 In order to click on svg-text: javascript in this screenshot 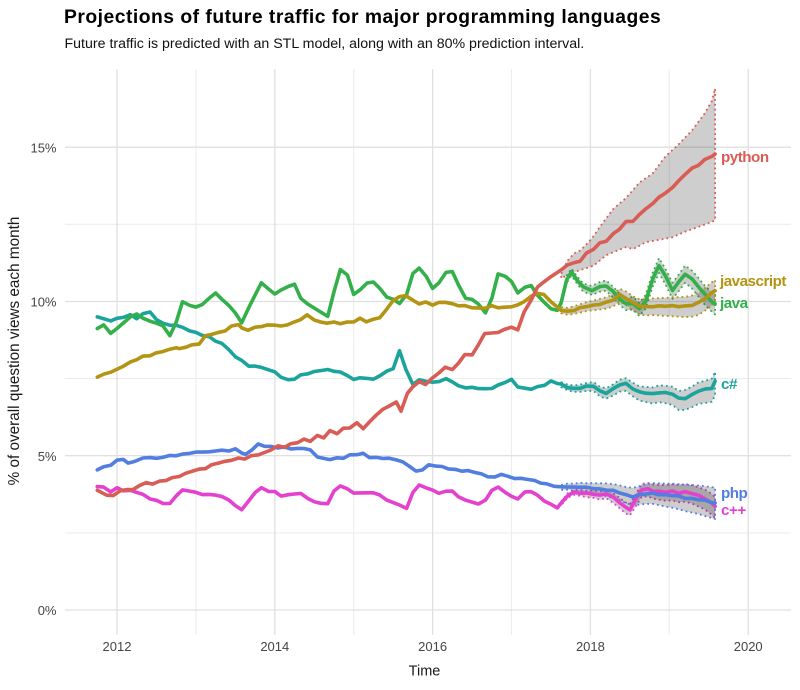, I will do `click(752, 281)`.